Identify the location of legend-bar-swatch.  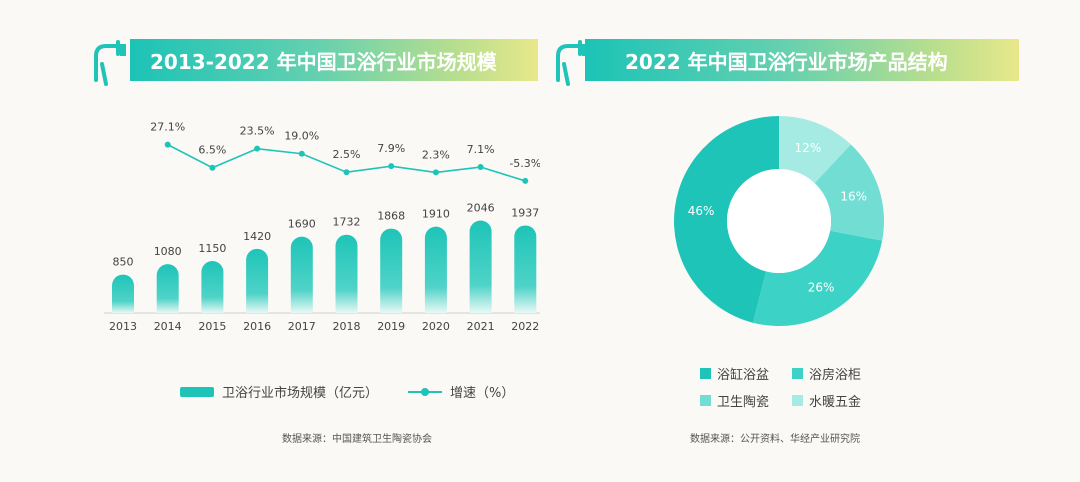
(197, 391).